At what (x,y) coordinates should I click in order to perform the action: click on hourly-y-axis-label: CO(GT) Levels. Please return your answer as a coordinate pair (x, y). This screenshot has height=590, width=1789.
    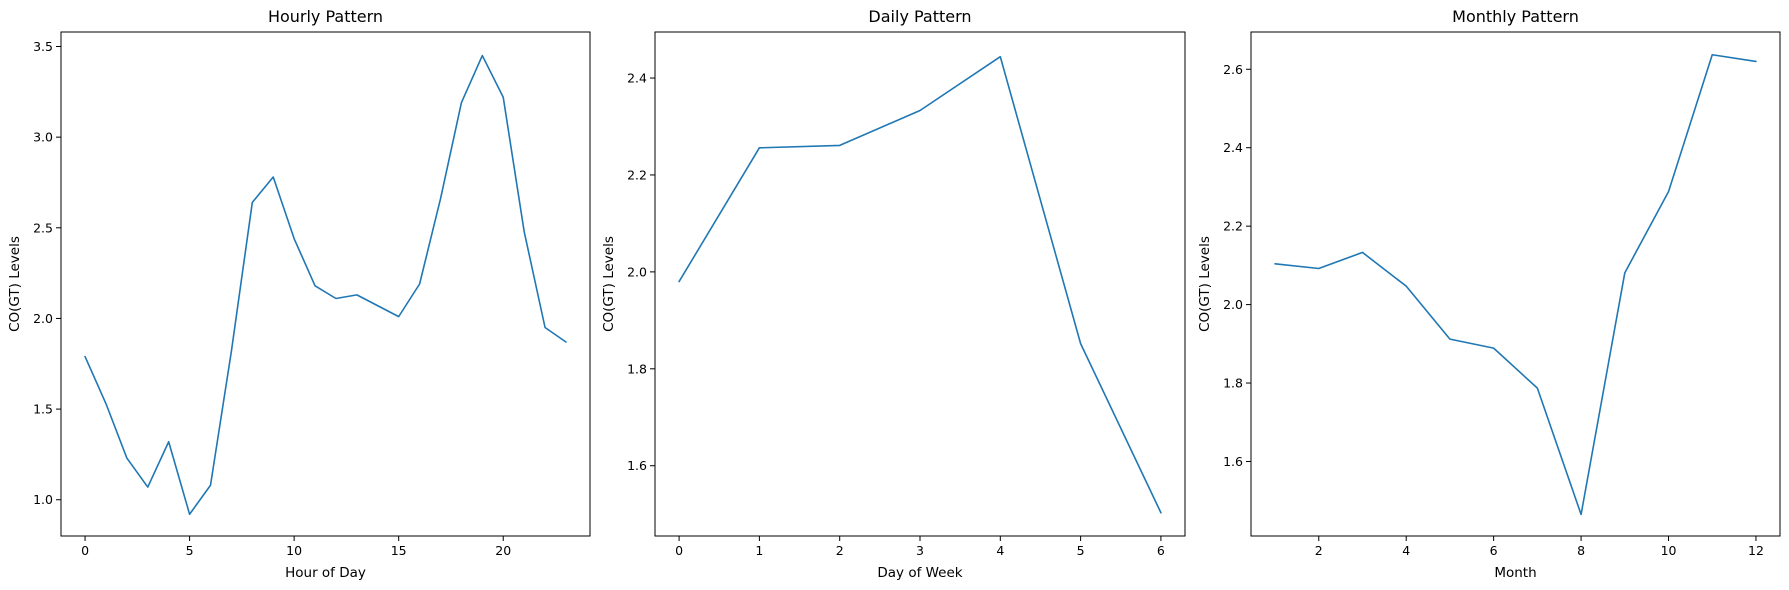
    Looking at the image, I should click on (15, 284).